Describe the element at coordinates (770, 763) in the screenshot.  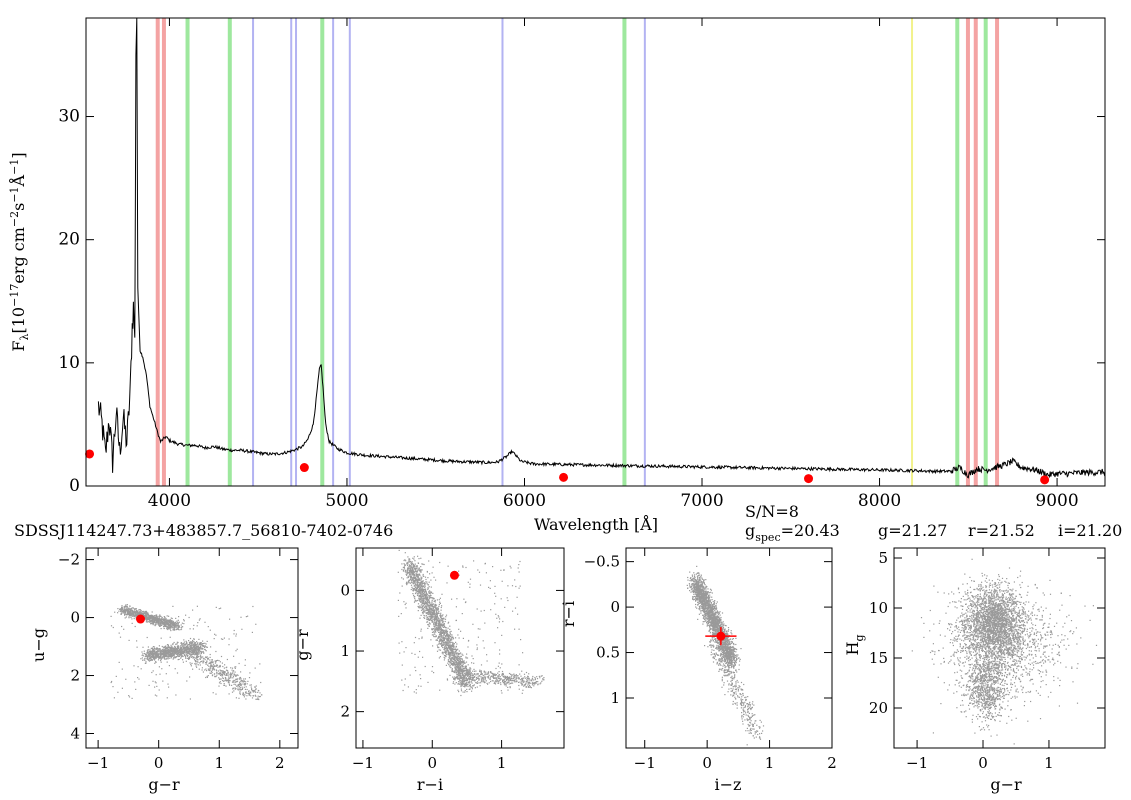
I see `cc3-xtick-label: 1` at that location.